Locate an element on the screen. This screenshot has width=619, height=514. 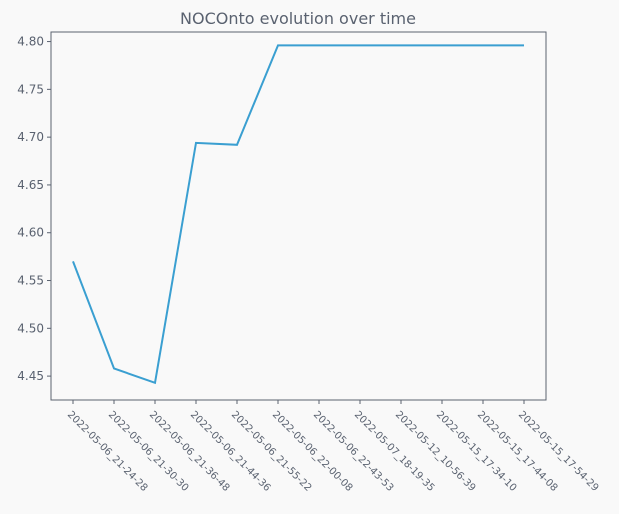
x-tick-label: 2022-05-06_22-43-53 is located at coordinates (353, 451).